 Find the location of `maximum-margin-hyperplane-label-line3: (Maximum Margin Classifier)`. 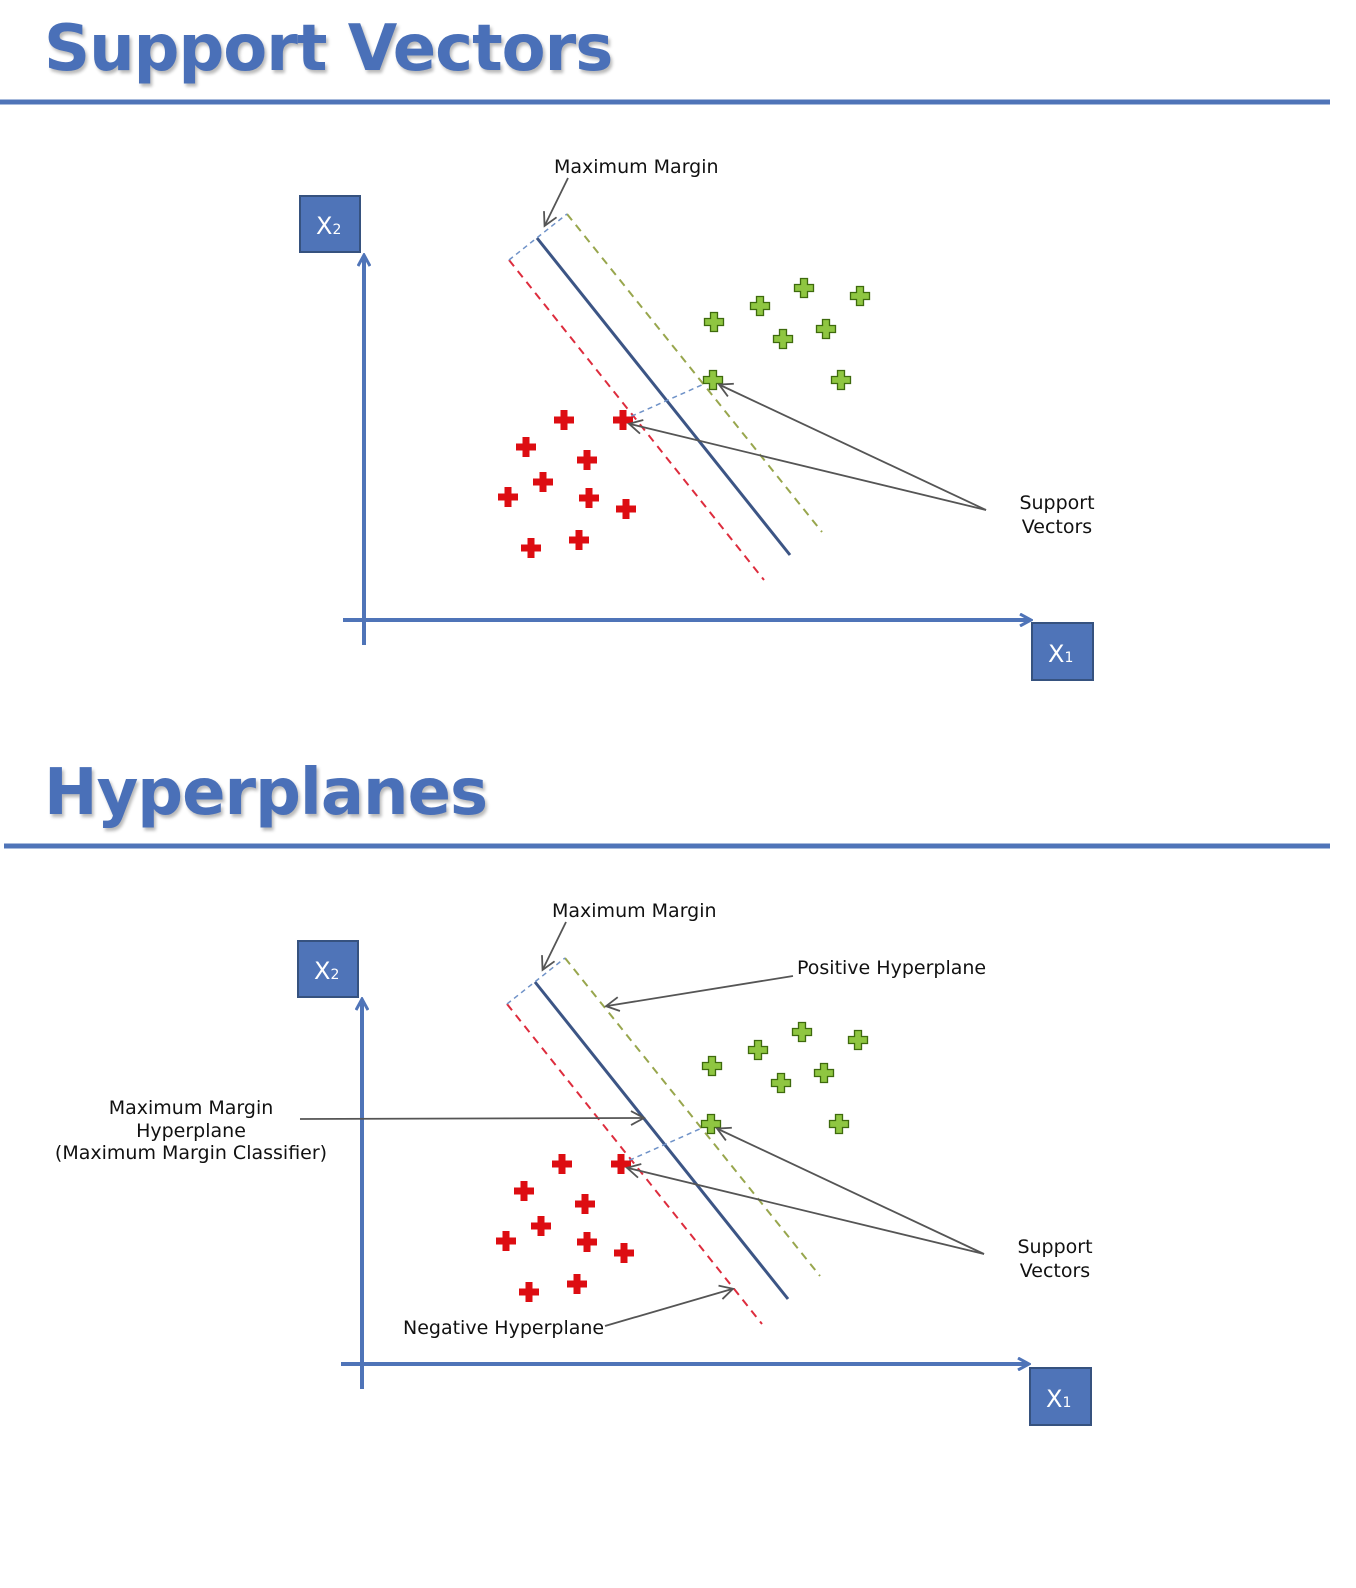

maximum-margin-hyperplane-label-line3: (Maximum Margin Classifier) is located at coordinates (191, 1153).